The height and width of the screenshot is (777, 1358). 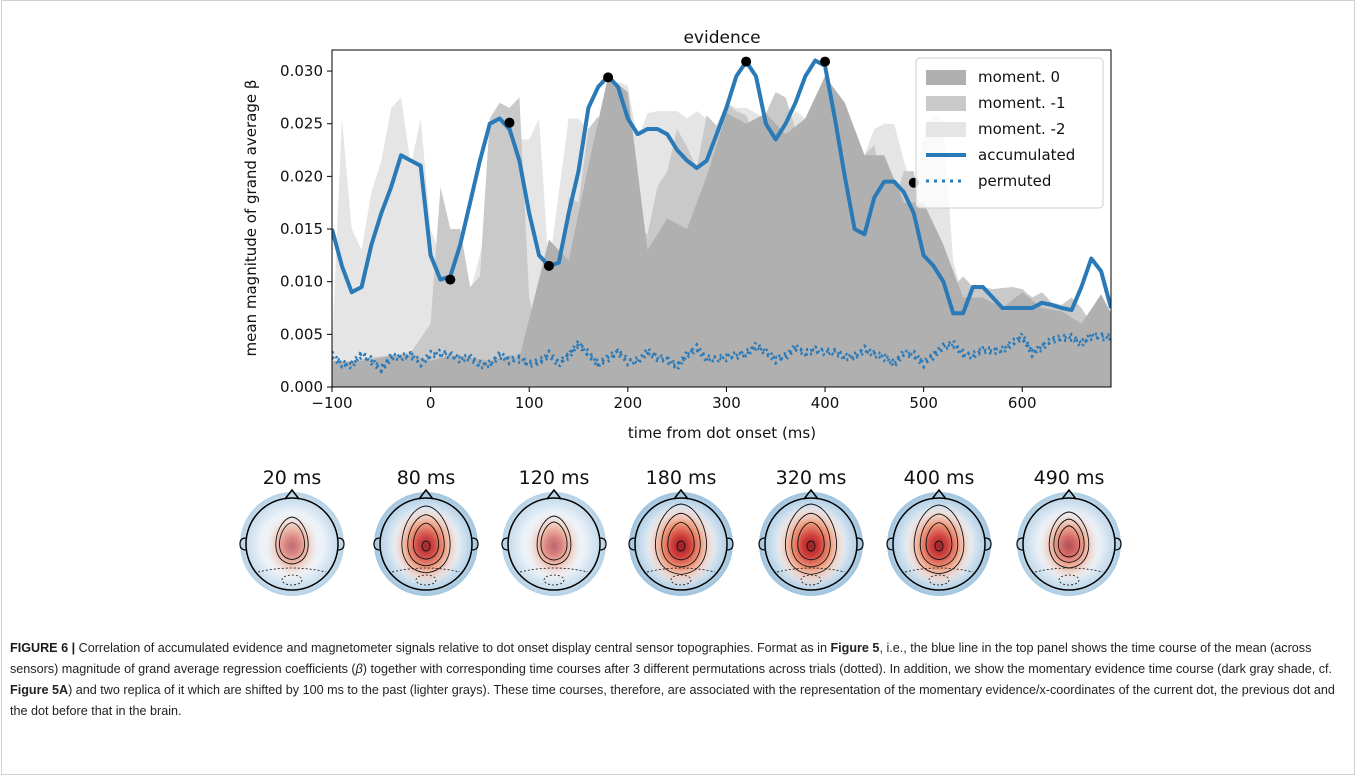 I want to click on chart-title: evidence, so click(x=721, y=38).